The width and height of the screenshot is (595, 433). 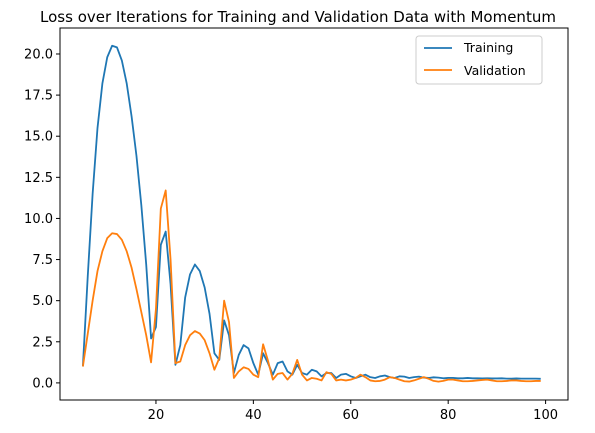 What do you see at coordinates (42, 260) in the screenshot?
I see `y-tick-label: 7.5` at bounding box center [42, 260].